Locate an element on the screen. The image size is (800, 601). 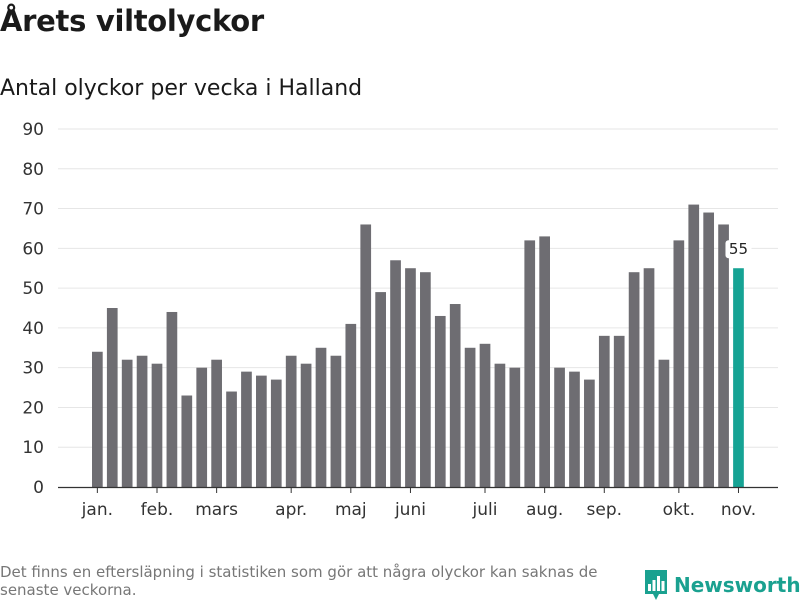
x-tick-label: feb. is located at coordinates (157, 510).